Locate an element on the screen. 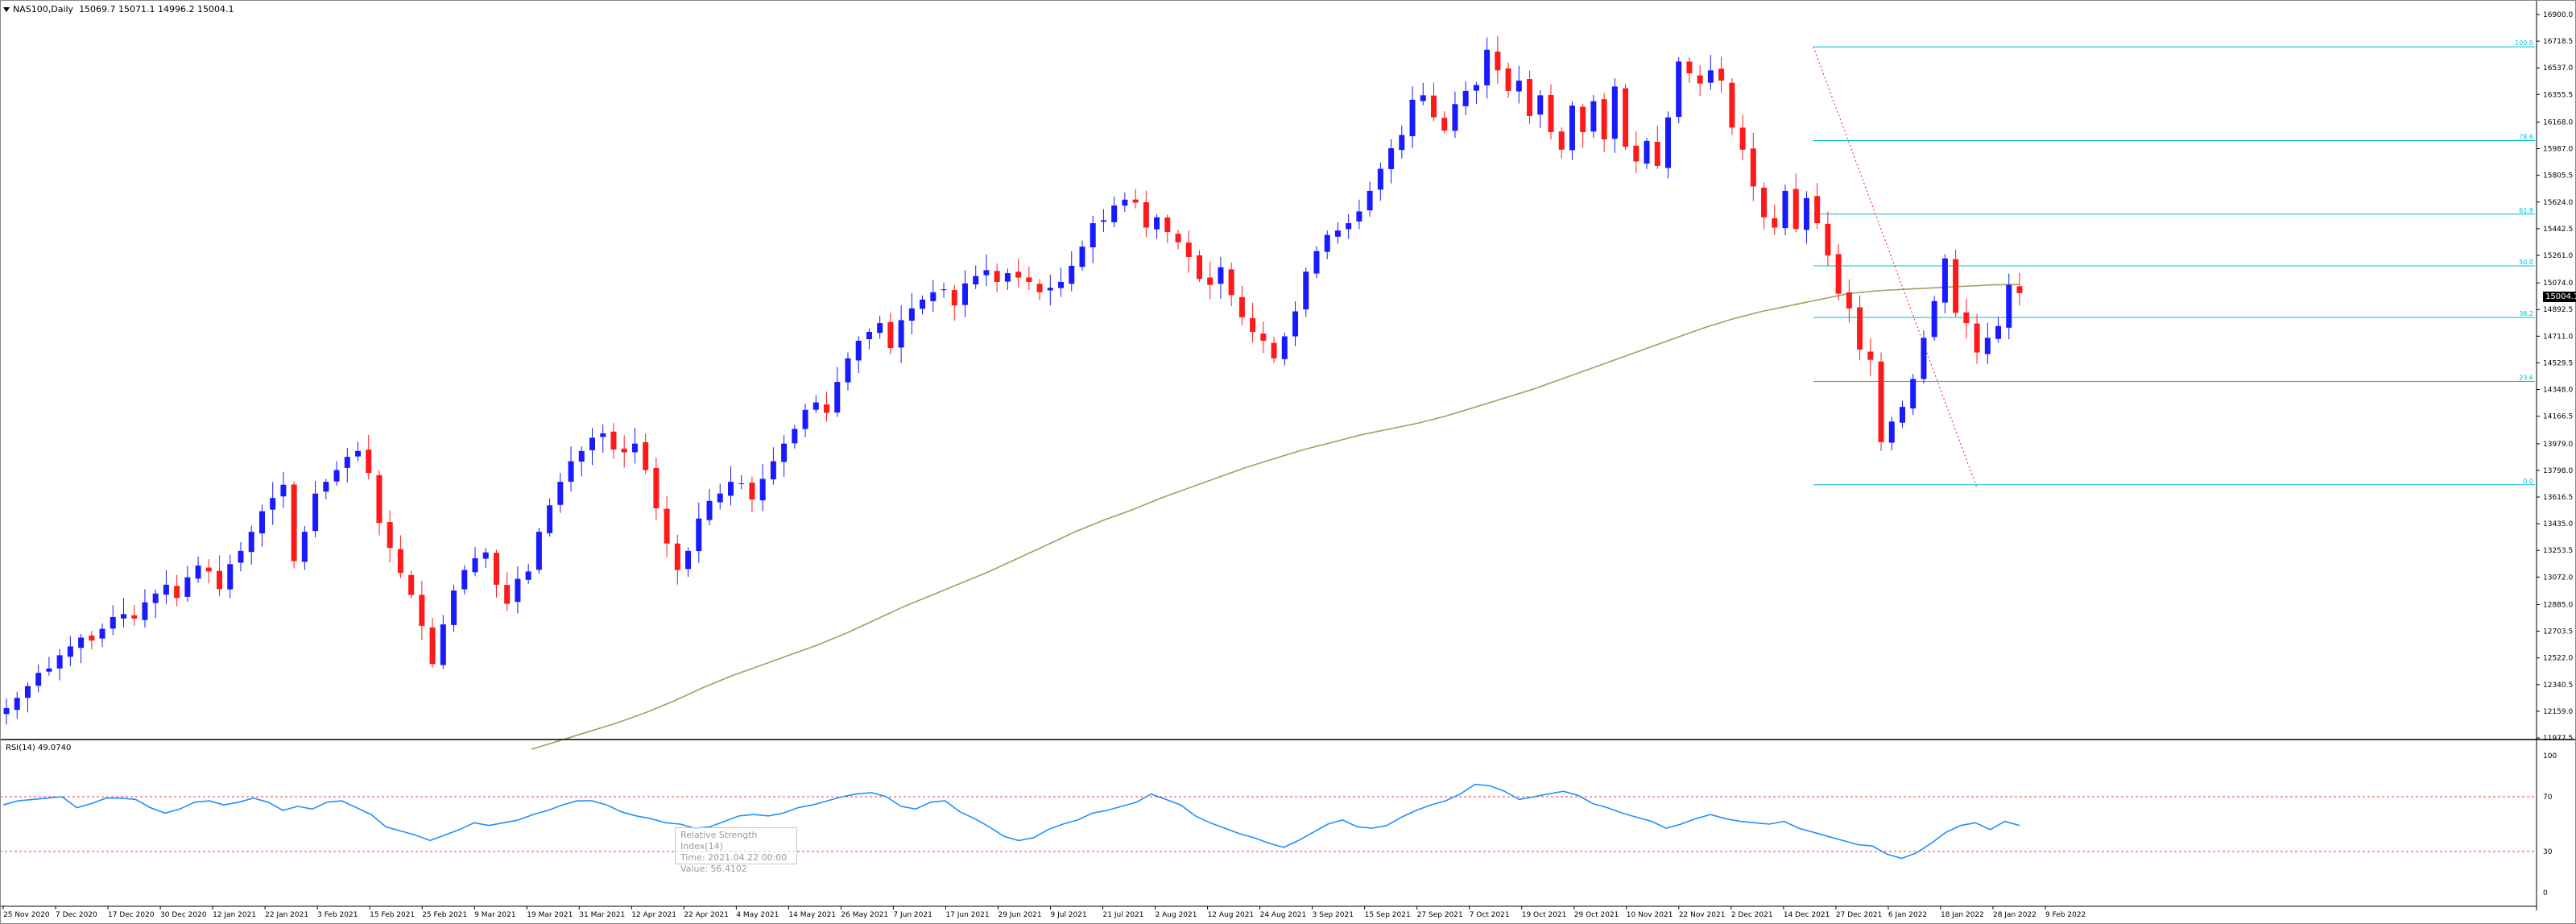 The image size is (2576, 924). price-tick-label: 11977.5 is located at coordinates (2558, 739).